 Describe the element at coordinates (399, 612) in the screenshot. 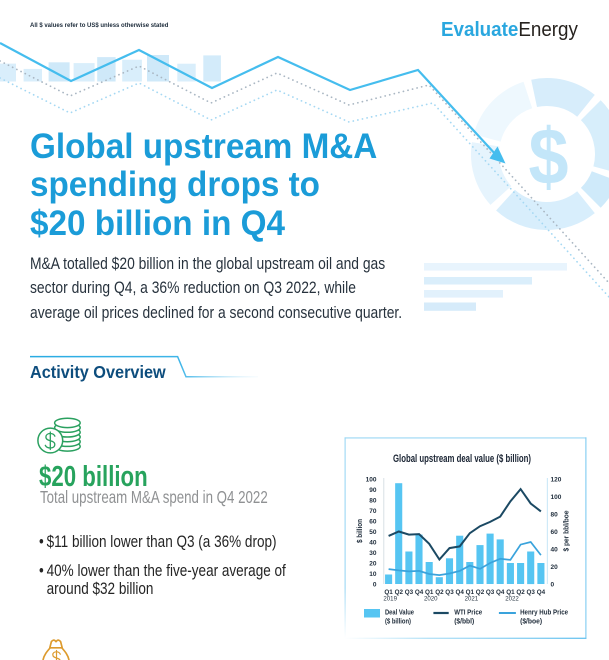

I see `svg-text: Deal Value` at that location.